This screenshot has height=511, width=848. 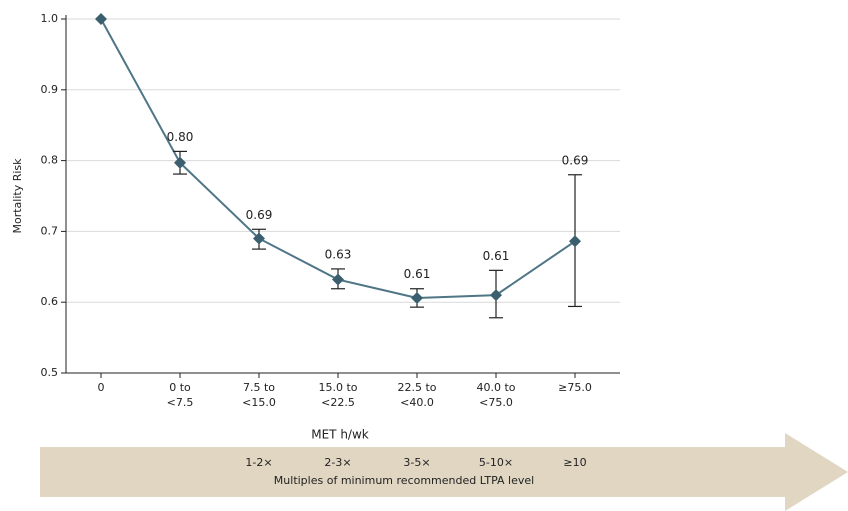 I want to click on x-tick-label: <22.5, so click(x=338, y=402).